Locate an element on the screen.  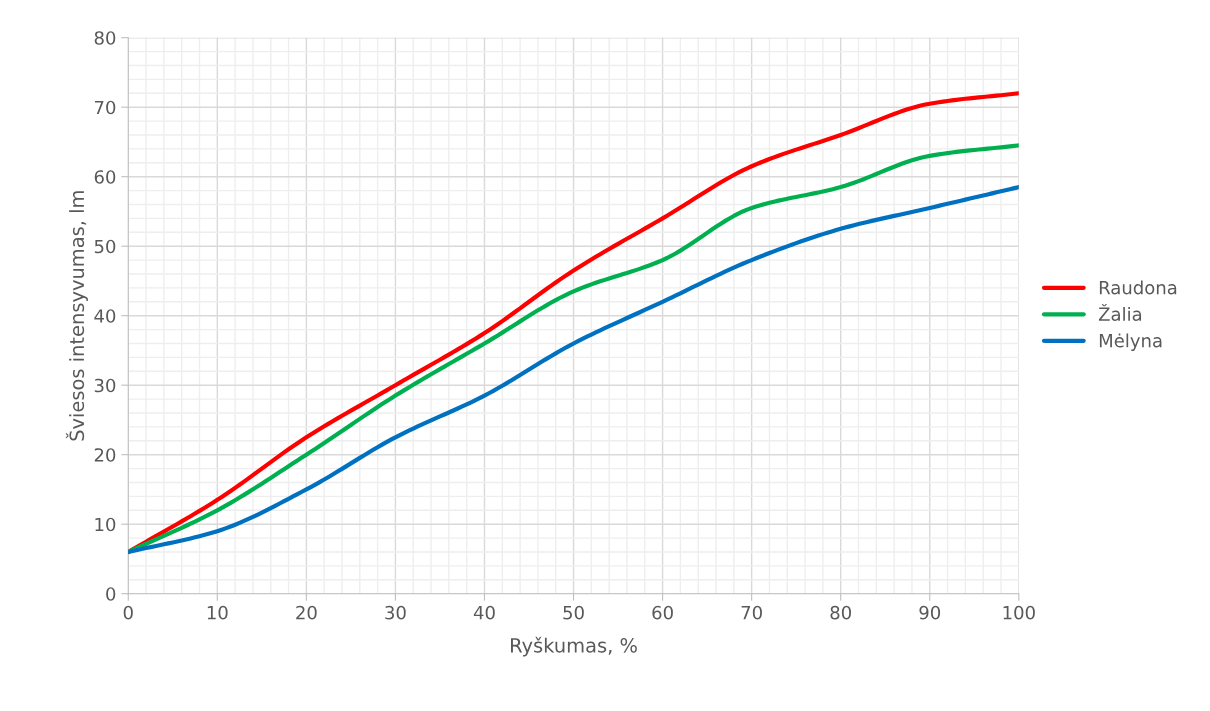
x-tick-label: 90 is located at coordinates (930, 612).